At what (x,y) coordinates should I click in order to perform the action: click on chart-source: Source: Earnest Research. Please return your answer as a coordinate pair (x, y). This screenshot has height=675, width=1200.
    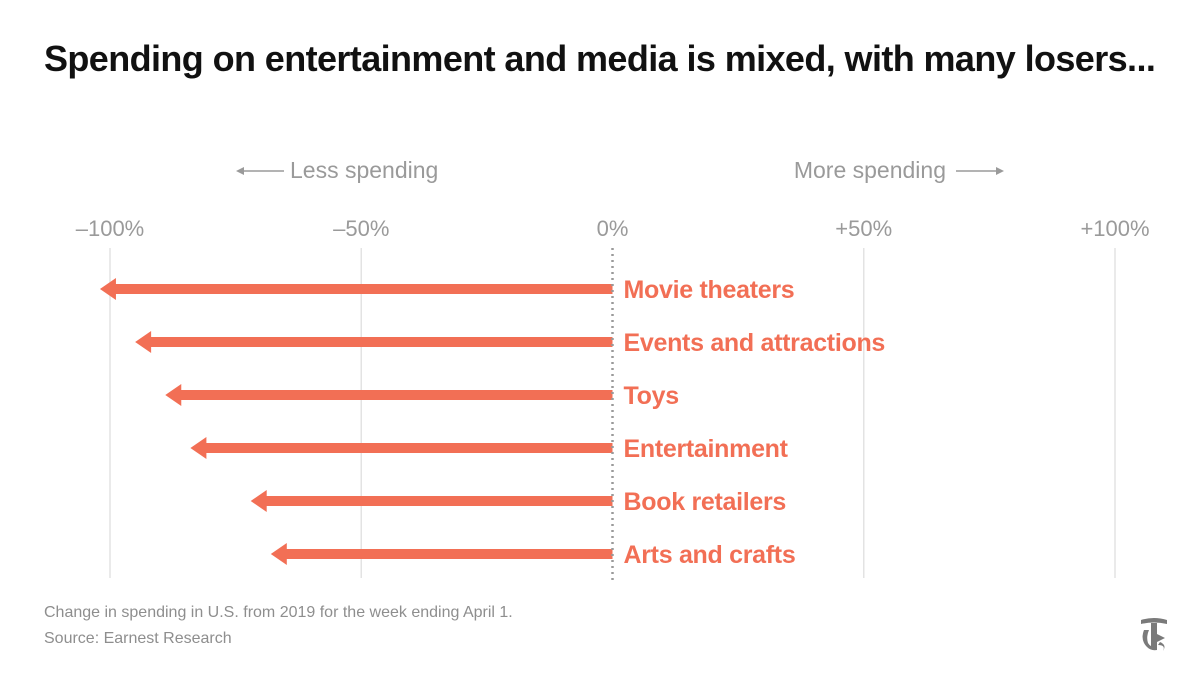
    Looking at the image, I should click on (138, 638).